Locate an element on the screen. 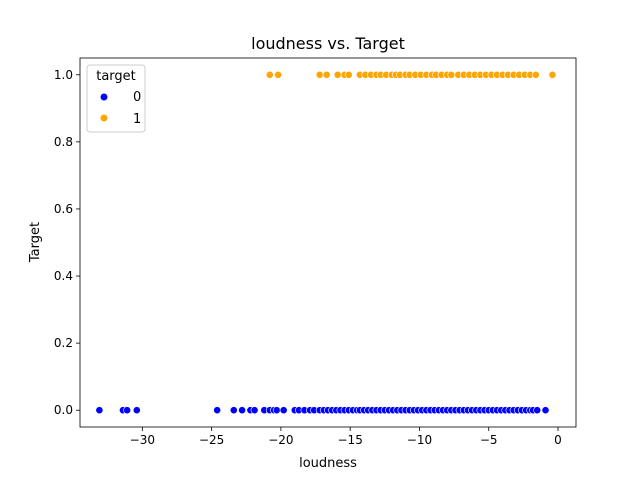 The width and height of the screenshot is (640, 480). x-tick-label: 0 is located at coordinates (558, 440).